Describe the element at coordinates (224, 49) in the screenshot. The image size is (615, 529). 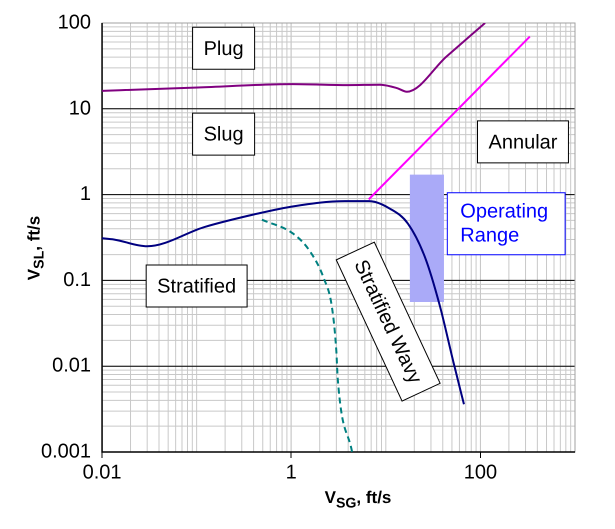
I see `annotation: Plug` at that location.